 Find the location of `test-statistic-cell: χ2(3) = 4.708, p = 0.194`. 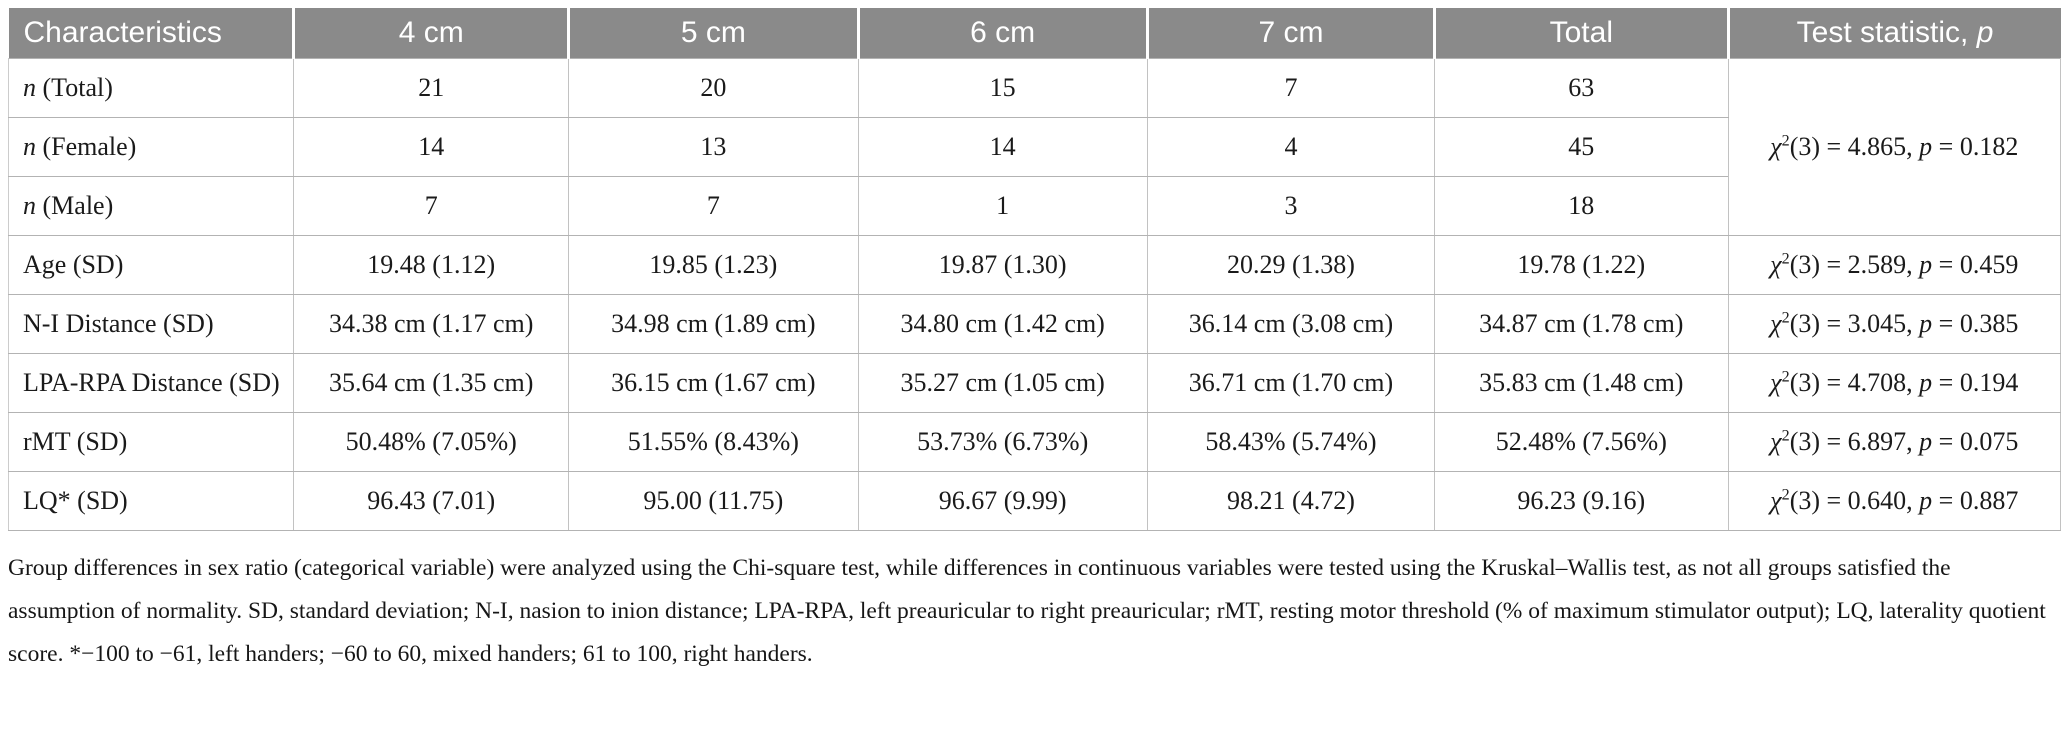

test-statistic-cell: χ2(3) = 4.708, p = 0.194 is located at coordinates (1894, 383).